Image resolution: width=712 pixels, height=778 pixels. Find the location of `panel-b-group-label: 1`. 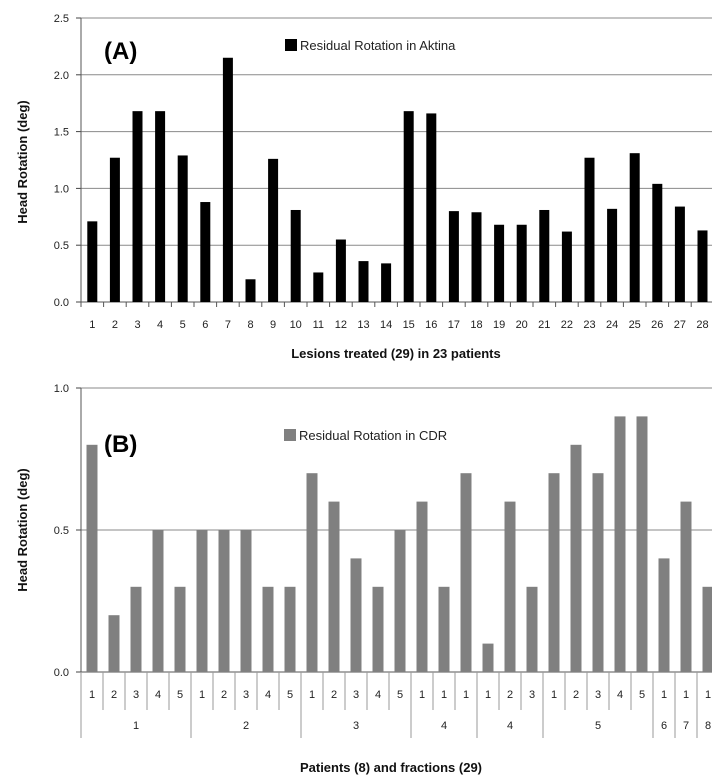

panel-b-group-label: 1 is located at coordinates (136, 726).